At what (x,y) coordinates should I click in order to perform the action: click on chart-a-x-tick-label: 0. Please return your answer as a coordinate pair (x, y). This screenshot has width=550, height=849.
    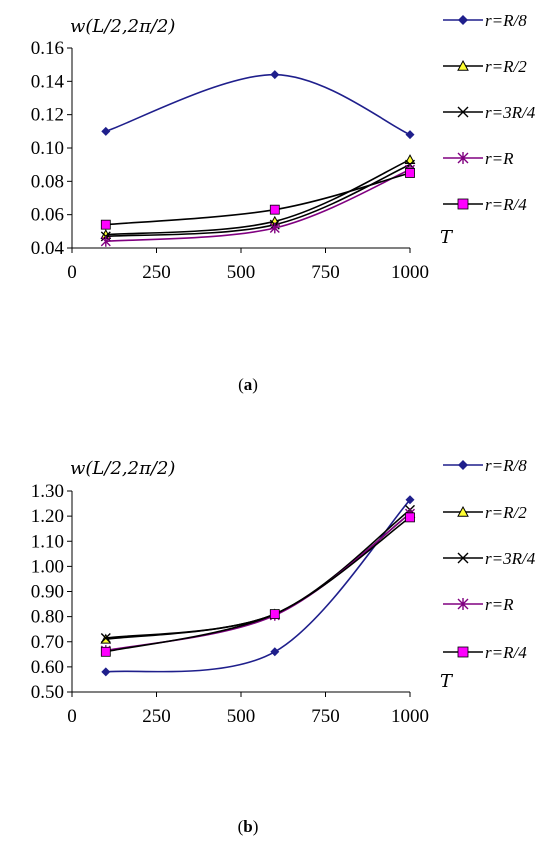
    Looking at the image, I should click on (72, 272).